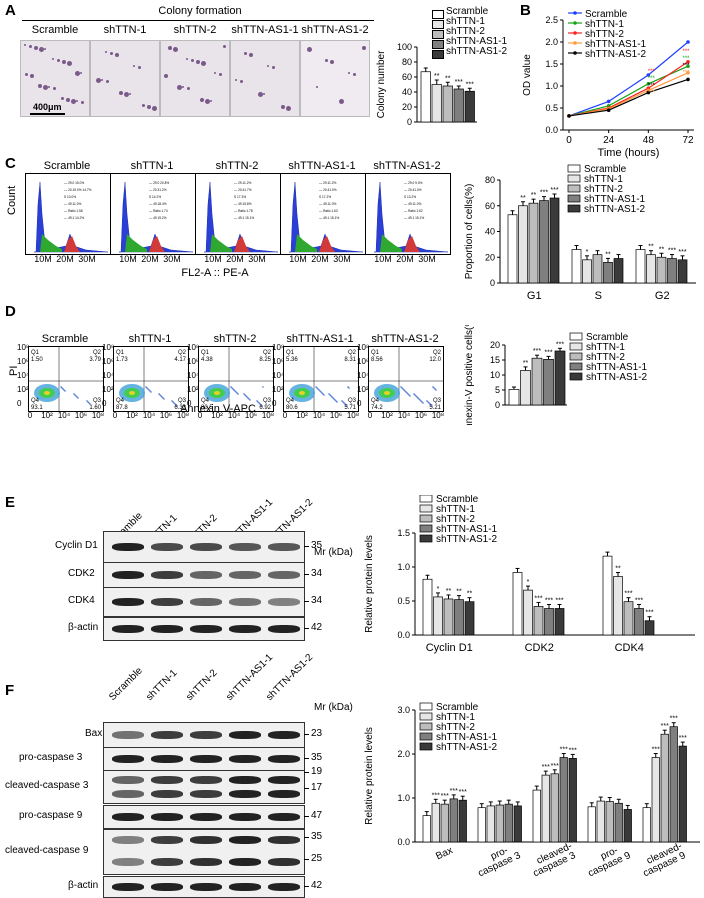  Describe the element at coordinates (574, 208) in the screenshot. I see `chart-c-legend-swatch` at that location.